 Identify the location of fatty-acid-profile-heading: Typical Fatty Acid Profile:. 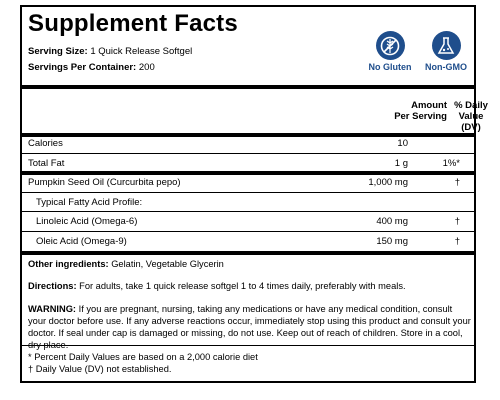
(89, 202).